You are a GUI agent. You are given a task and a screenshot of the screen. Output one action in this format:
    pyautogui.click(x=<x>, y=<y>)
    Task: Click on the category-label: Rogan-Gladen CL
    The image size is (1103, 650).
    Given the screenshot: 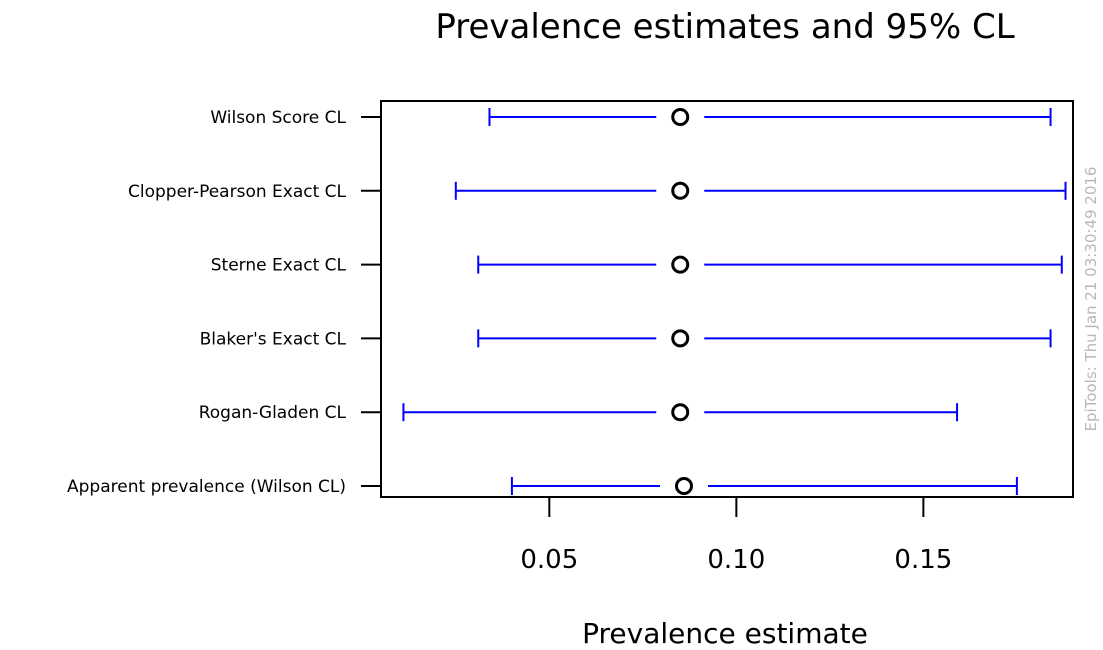 What is the action you would take?
    pyautogui.click(x=273, y=413)
    